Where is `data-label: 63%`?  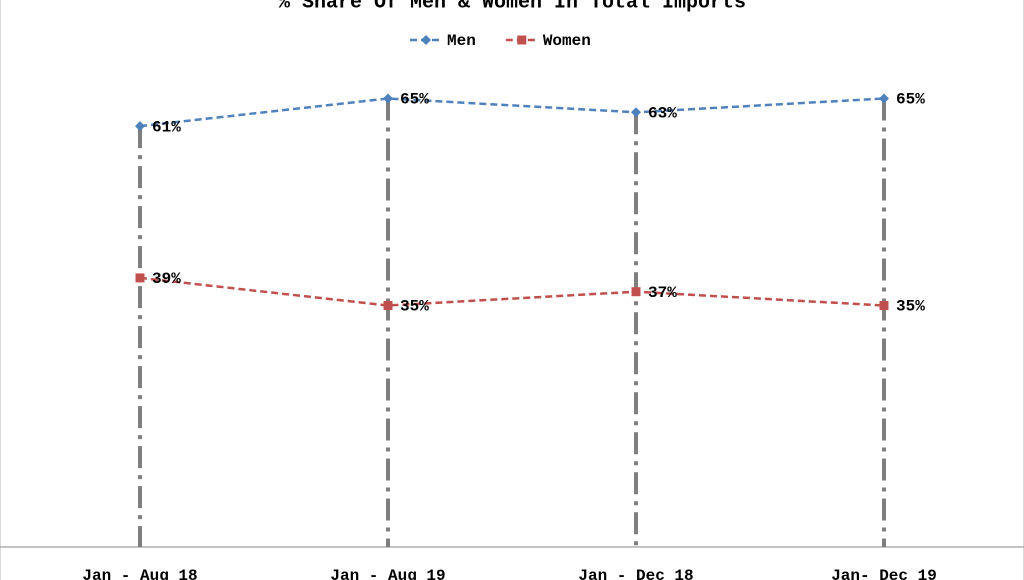 data-label: 63% is located at coordinates (662, 114).